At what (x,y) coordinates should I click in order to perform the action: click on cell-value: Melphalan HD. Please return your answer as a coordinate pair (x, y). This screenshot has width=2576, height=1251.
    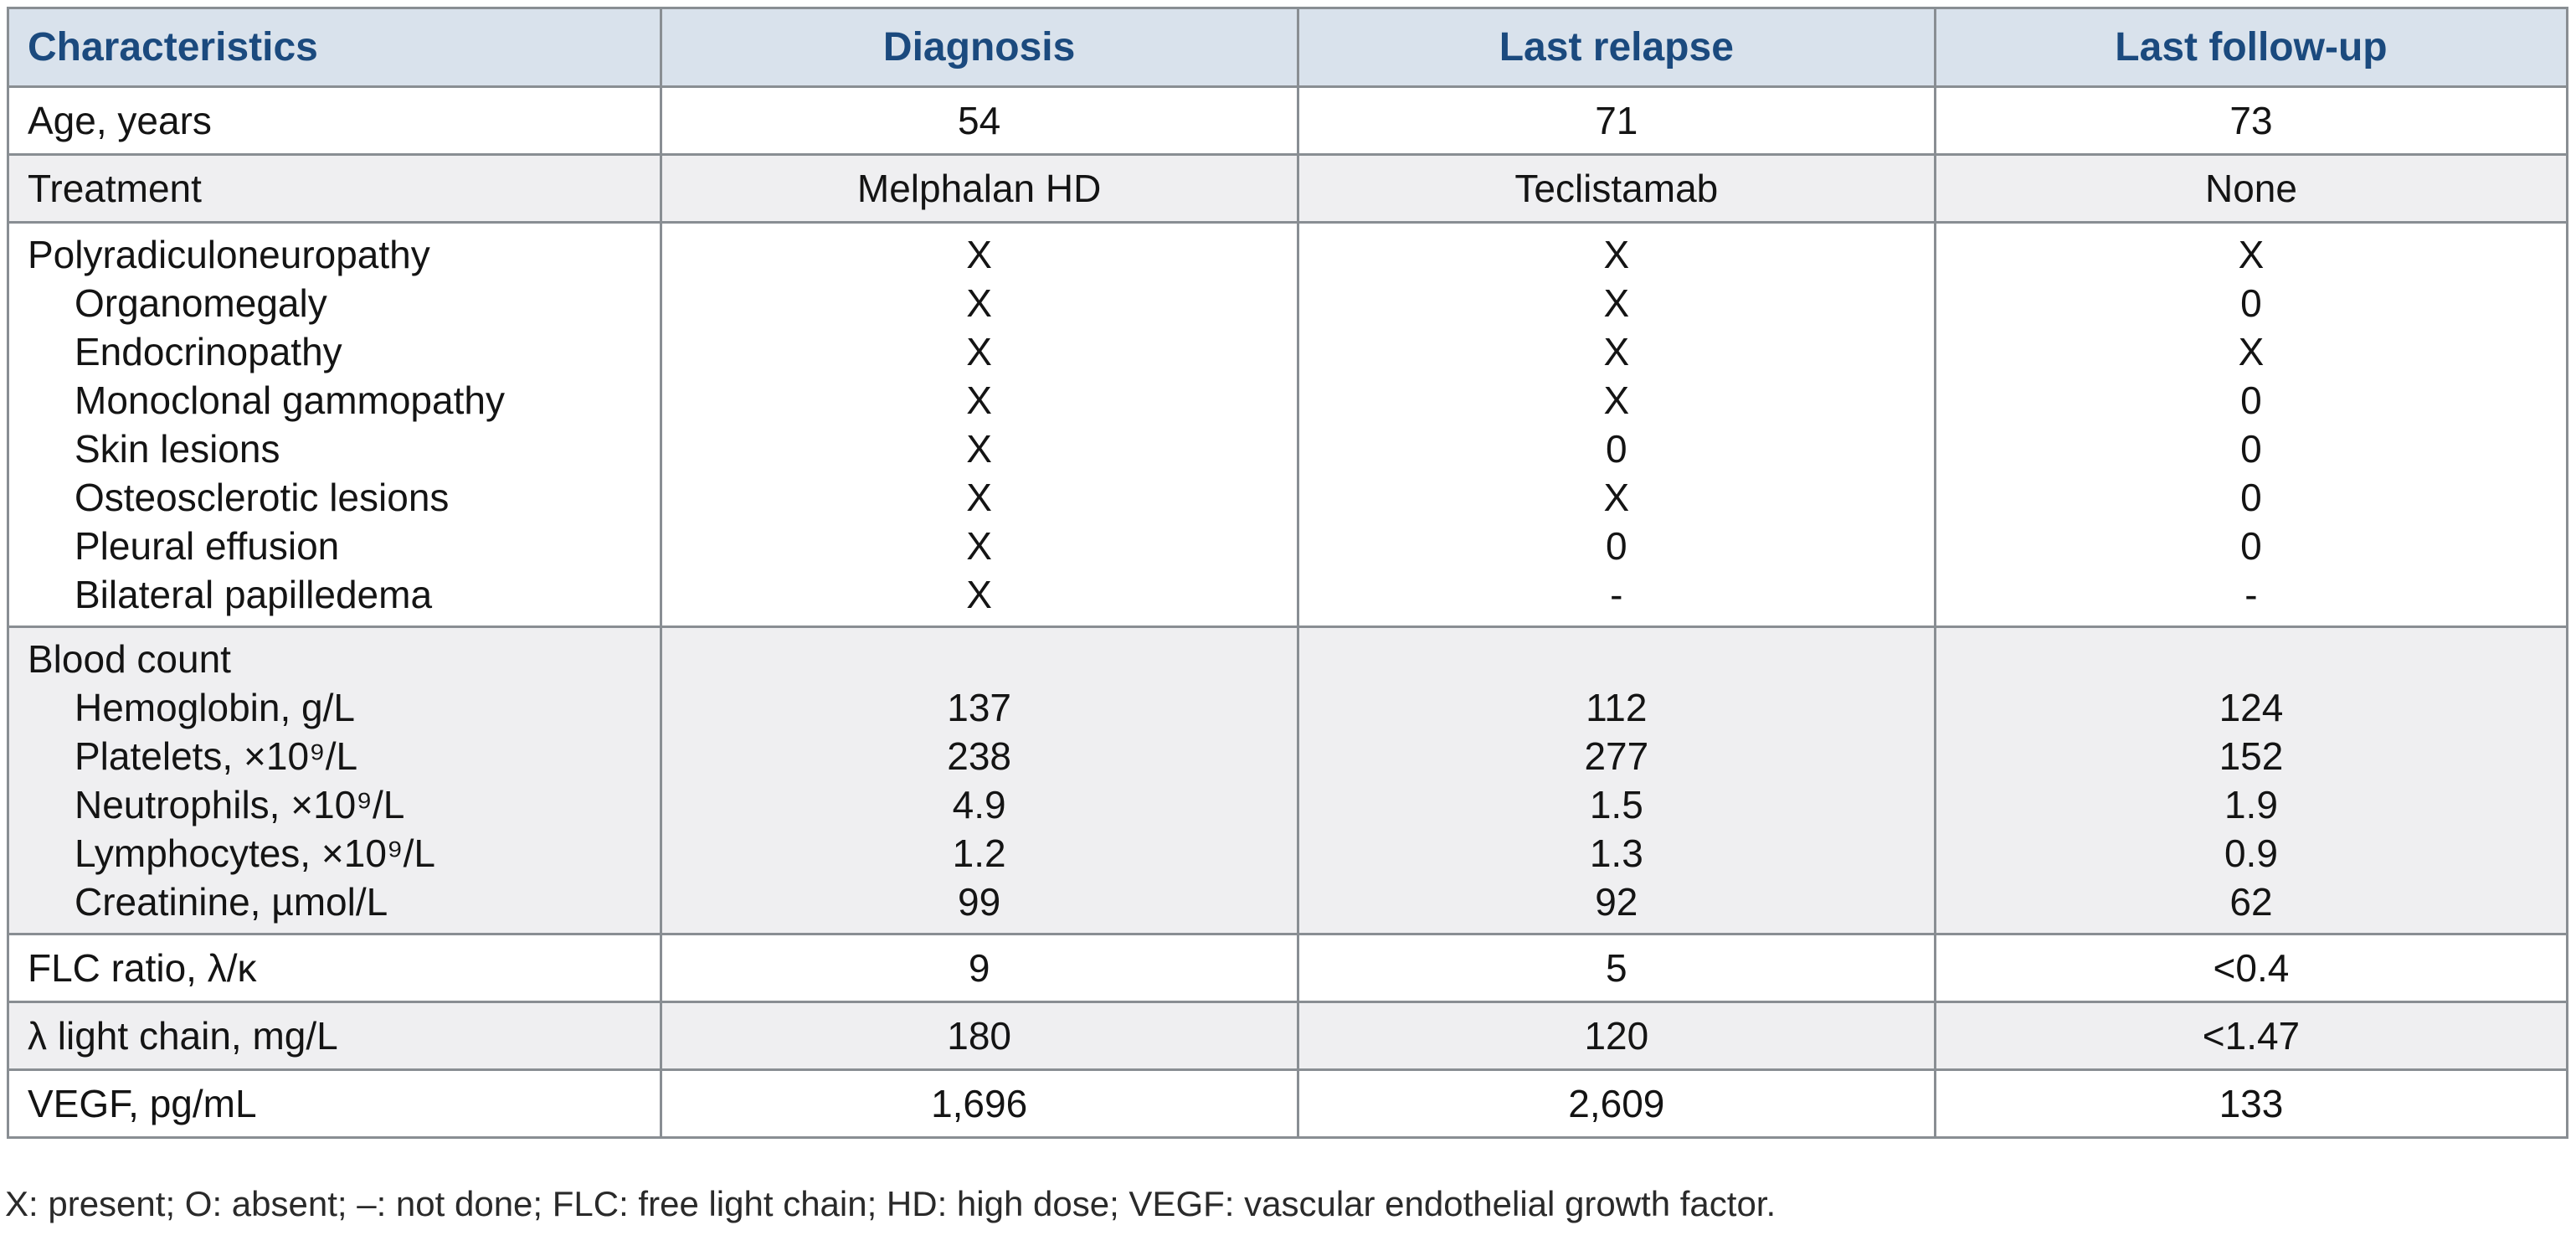
    Looking at the image, I should click on (979, 188).